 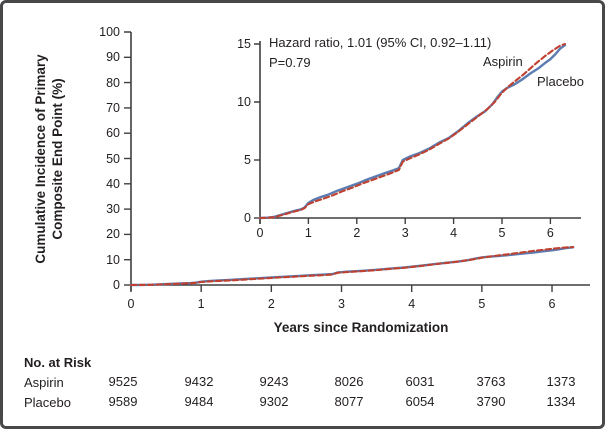 I want to click on main-x-tick-label: 3, so click(x=341, y=304).